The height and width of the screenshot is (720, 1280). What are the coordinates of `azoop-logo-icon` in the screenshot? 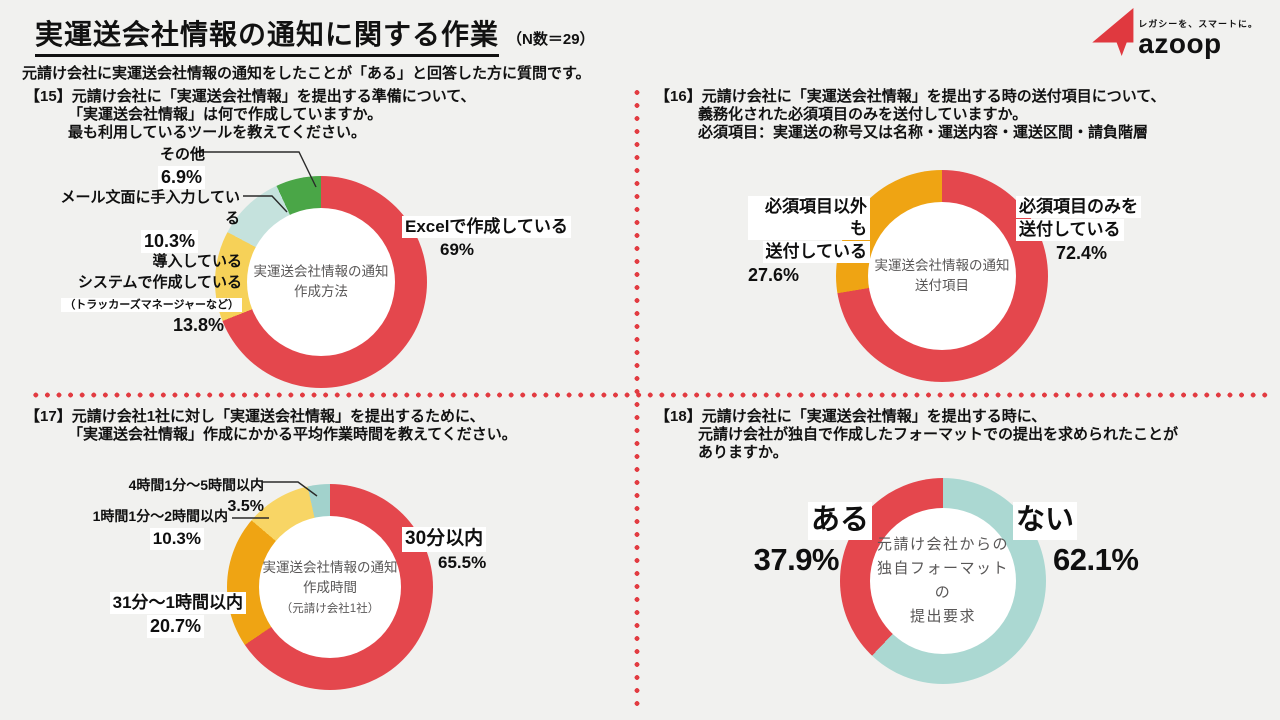 It's located at (1113, 32).